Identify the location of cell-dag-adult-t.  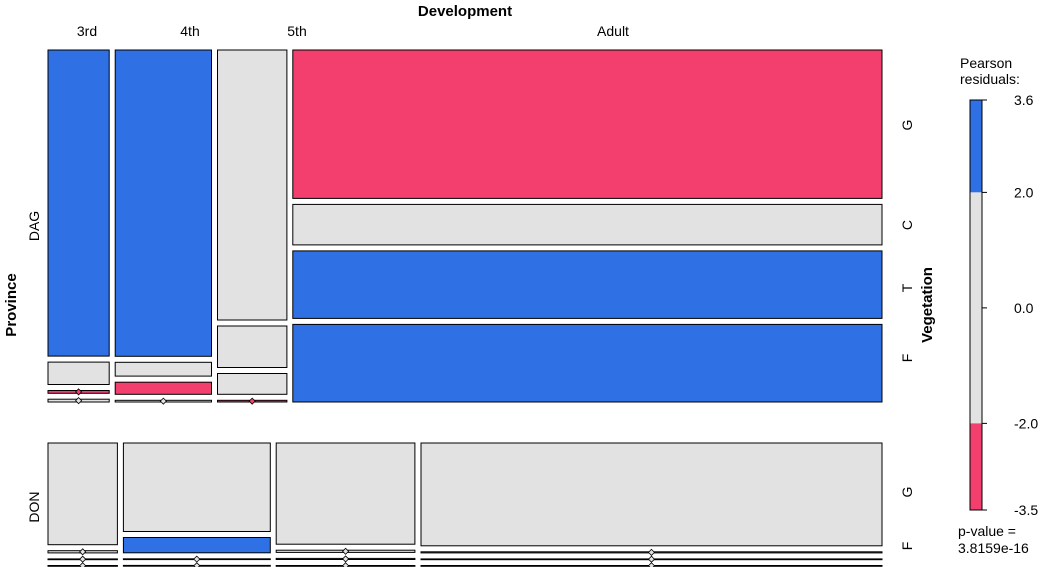
(587, 284).